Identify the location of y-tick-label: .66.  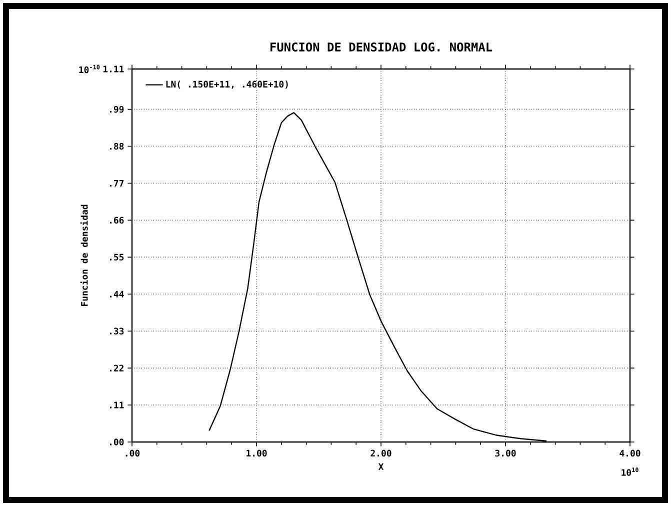
(117, 220).